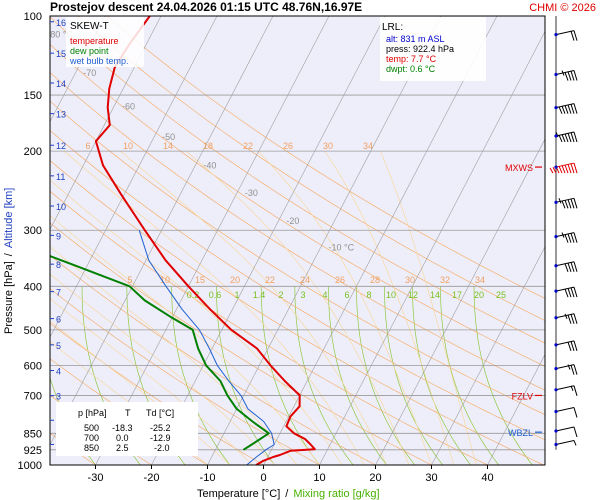  Describe the element at coordinates (520, 433) in the screenshot. I see `level-marker-wbzl: WBZL` at that location.